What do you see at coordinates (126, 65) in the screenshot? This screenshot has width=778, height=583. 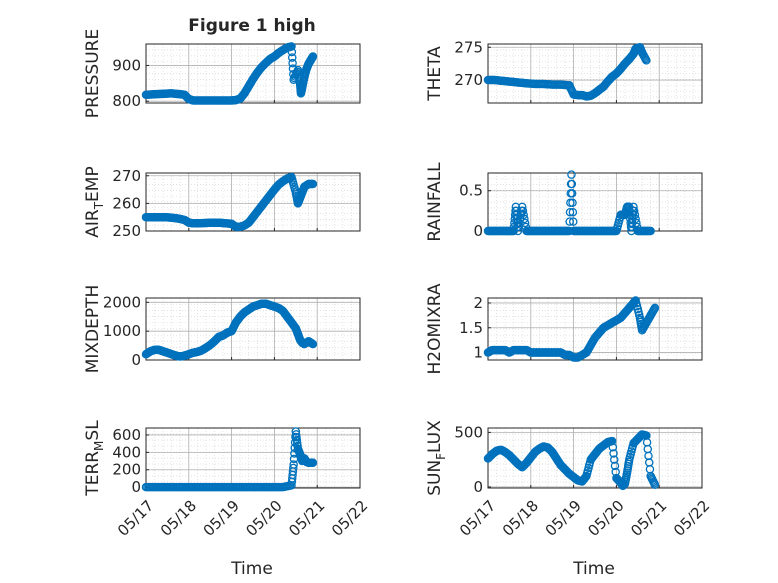 I see `y-tick-label: 900` at bounding box center [126, 65].